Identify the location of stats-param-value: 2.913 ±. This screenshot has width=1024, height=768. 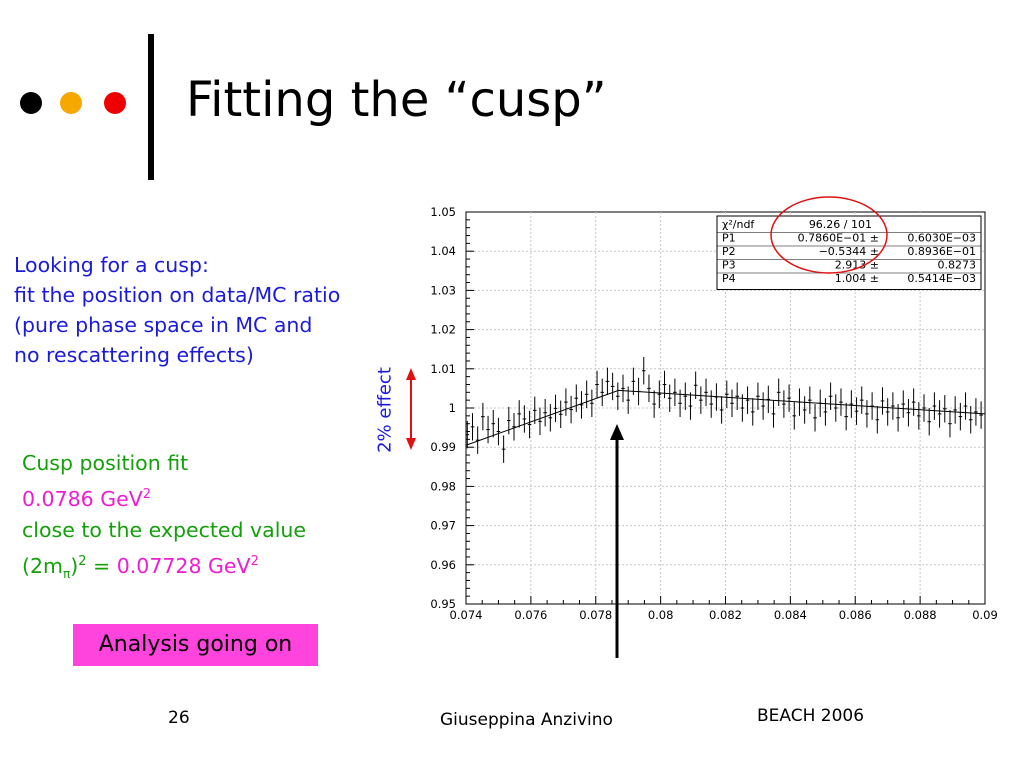
(857, 265).